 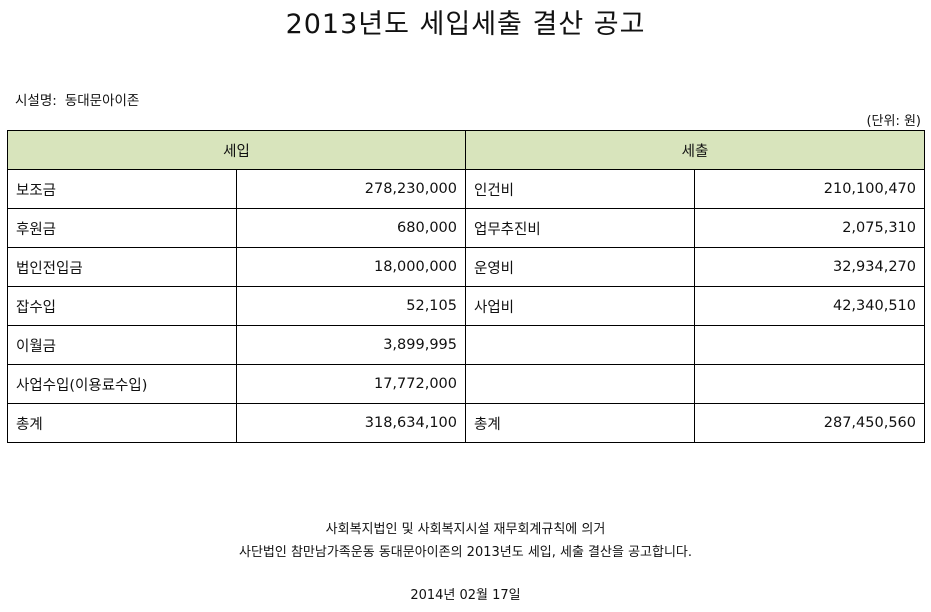 What do you see at coordinates (580, 228) in the screenshot?
I see `expense-label: 업무추진비` at bounding box center [580, 228].